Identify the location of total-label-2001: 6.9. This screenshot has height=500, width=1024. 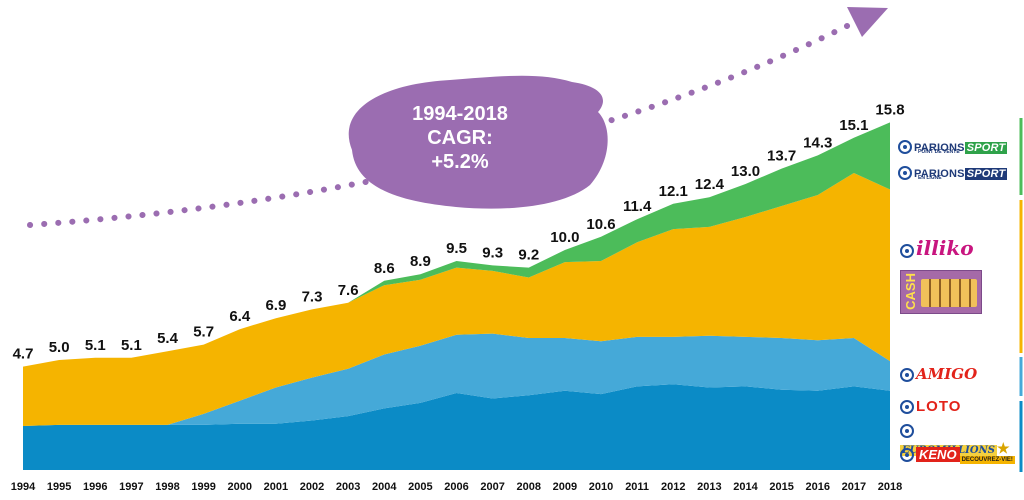
(275, 305).